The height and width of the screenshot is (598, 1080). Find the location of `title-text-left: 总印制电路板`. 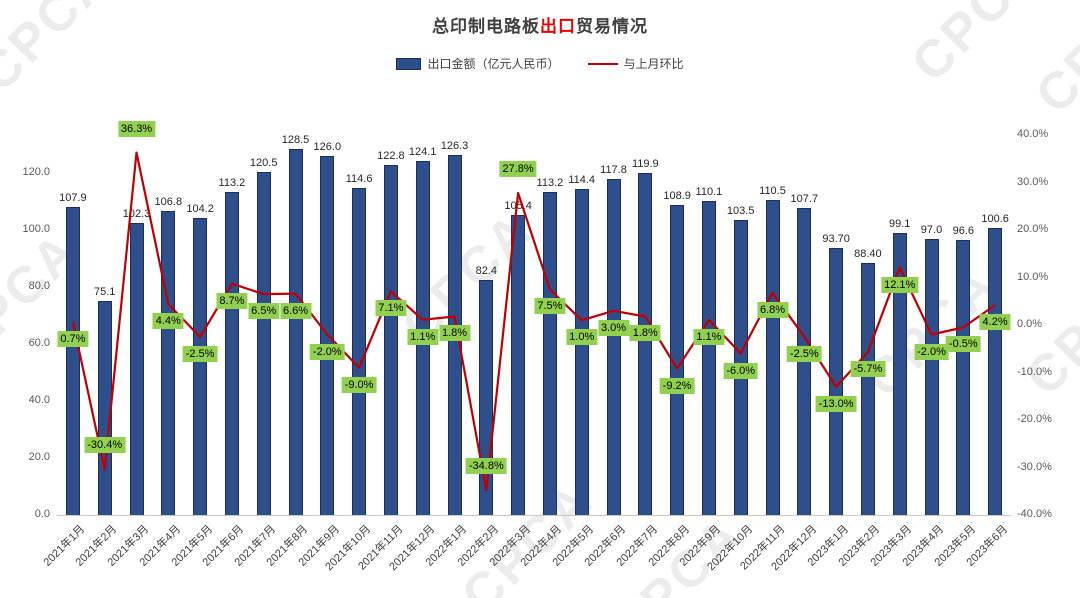

title-text-left: 总印制电路板 is located at coordinates (486, 26).